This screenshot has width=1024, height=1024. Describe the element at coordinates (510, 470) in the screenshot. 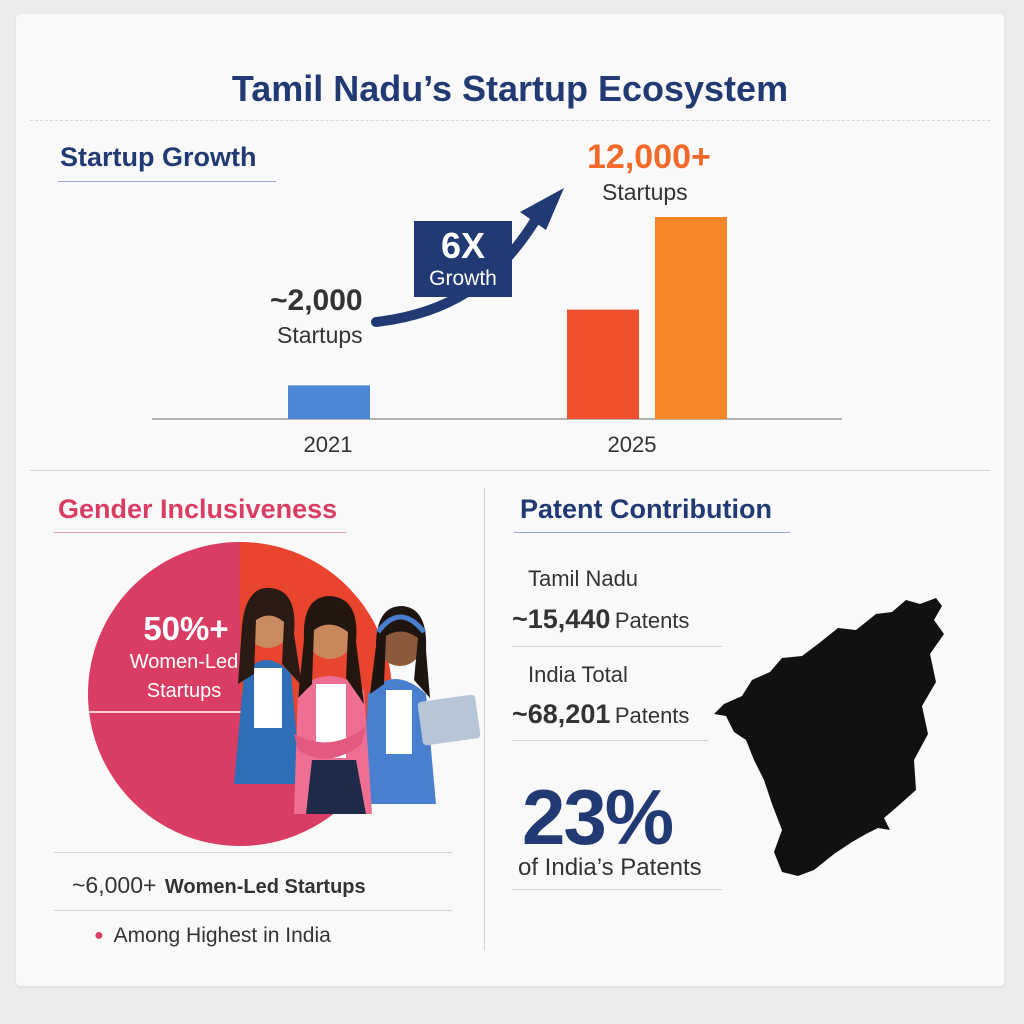

I see `section-divider` at that location.